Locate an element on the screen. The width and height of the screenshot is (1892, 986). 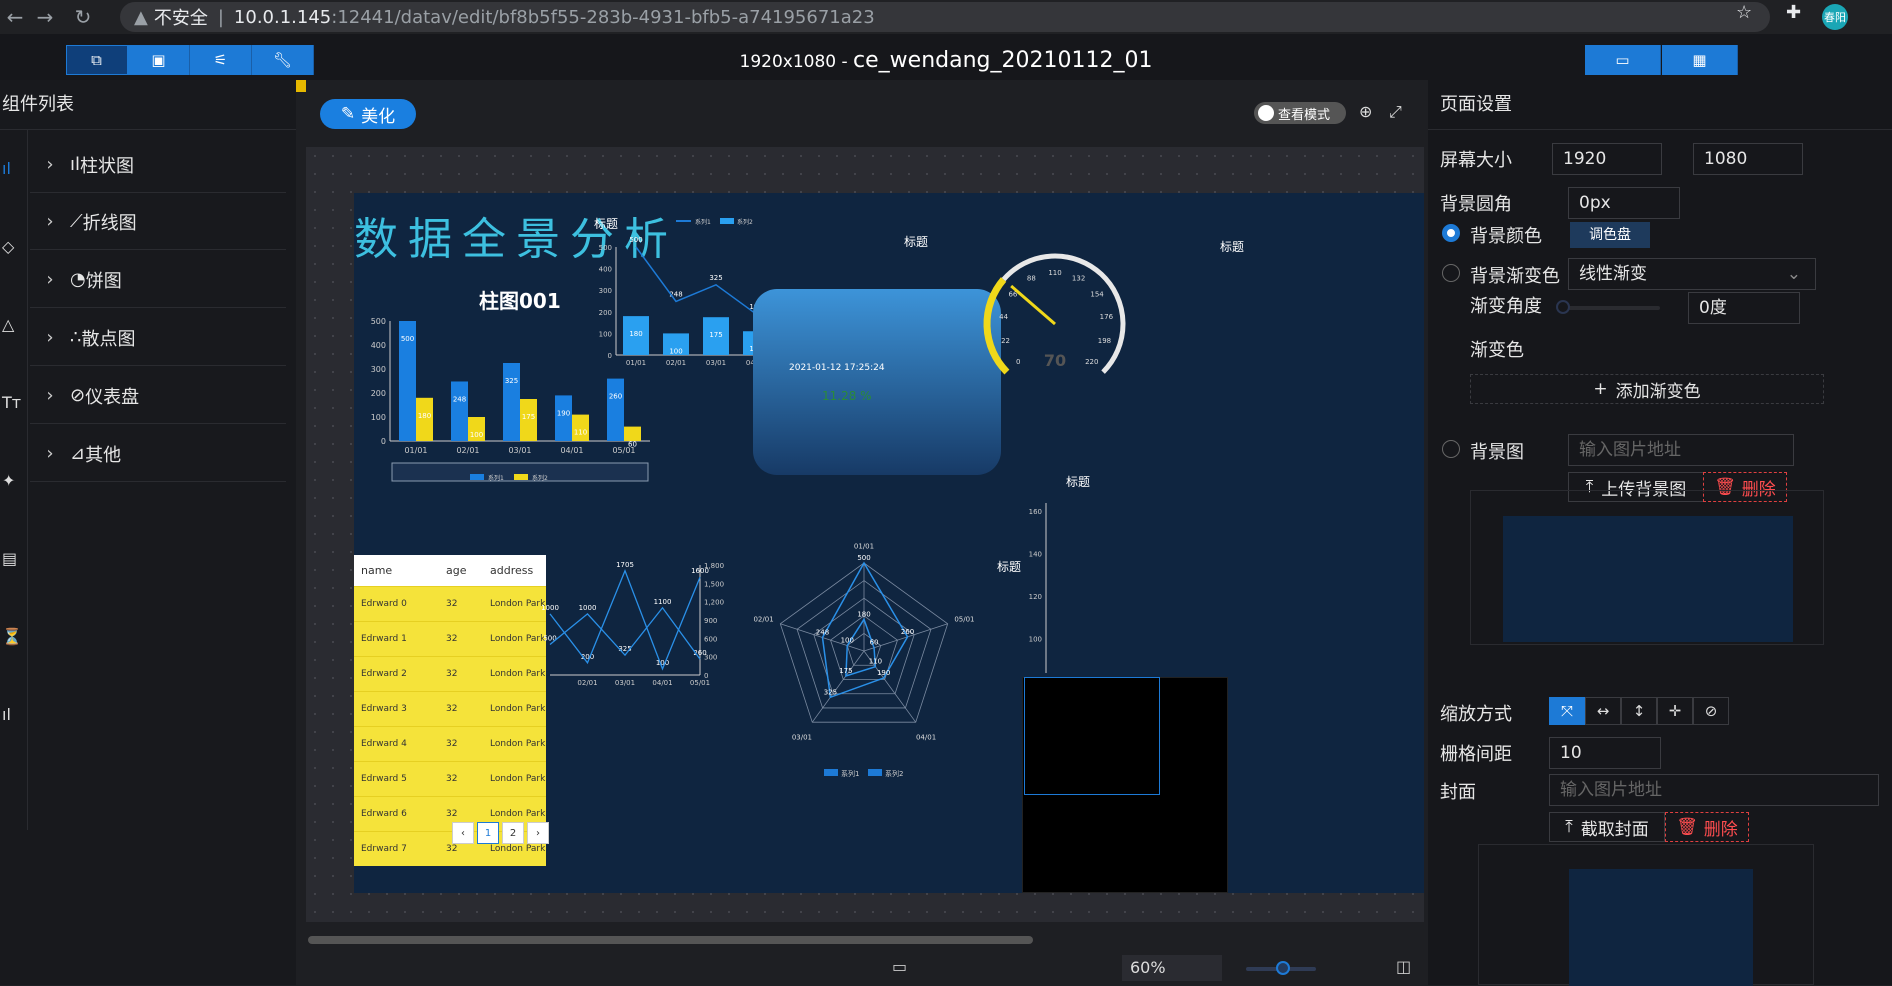
rail-timer-icon: ⏳ is located at coordinates (12, 636).